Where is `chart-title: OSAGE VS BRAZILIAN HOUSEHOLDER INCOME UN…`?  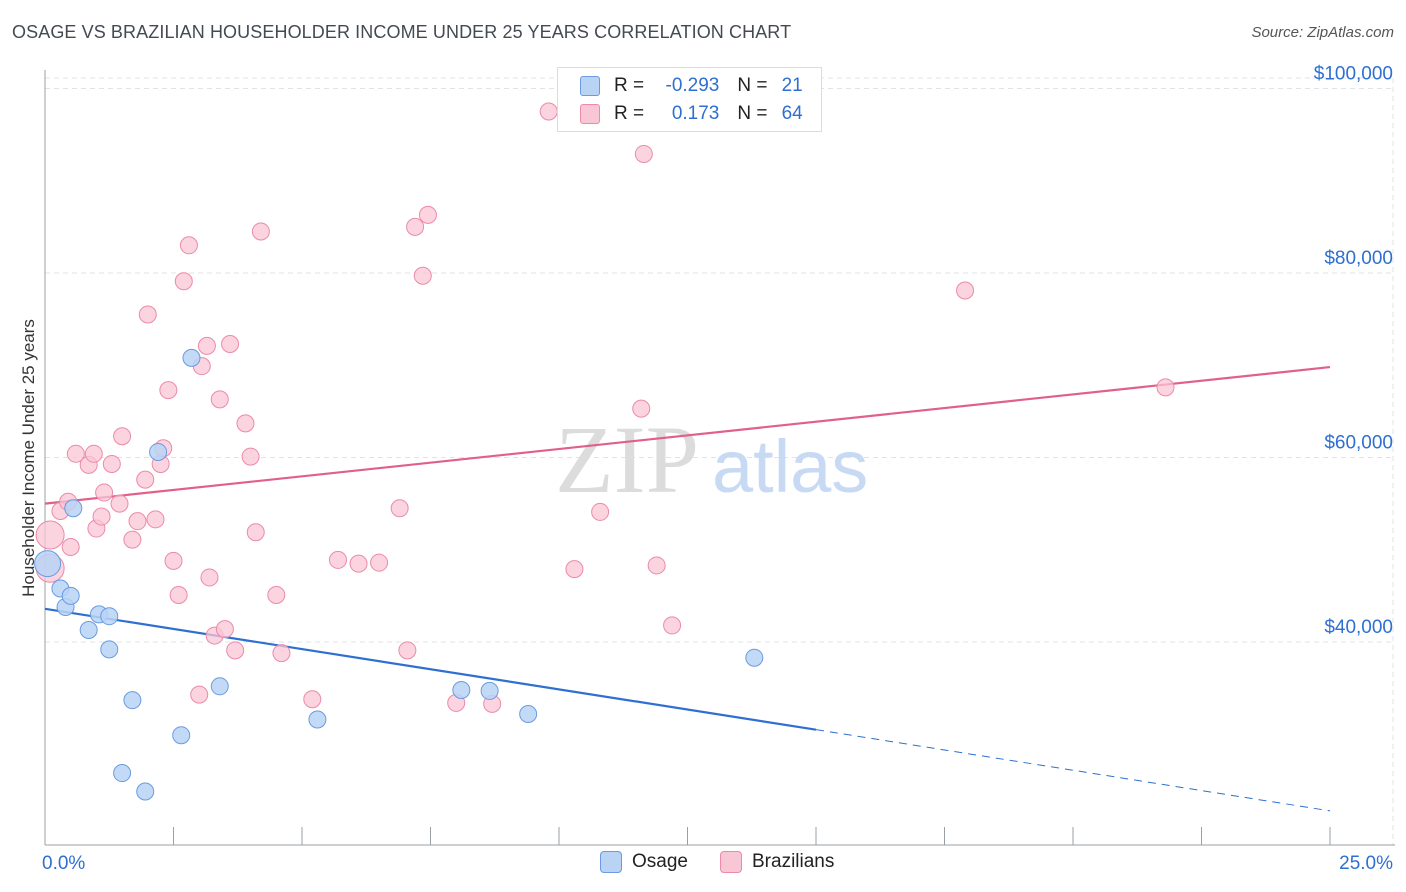
chart-title: OSAGE VS BRAZILIAN HOUSEHOLDER INCOME UN… is located at coordinates (402, 32).